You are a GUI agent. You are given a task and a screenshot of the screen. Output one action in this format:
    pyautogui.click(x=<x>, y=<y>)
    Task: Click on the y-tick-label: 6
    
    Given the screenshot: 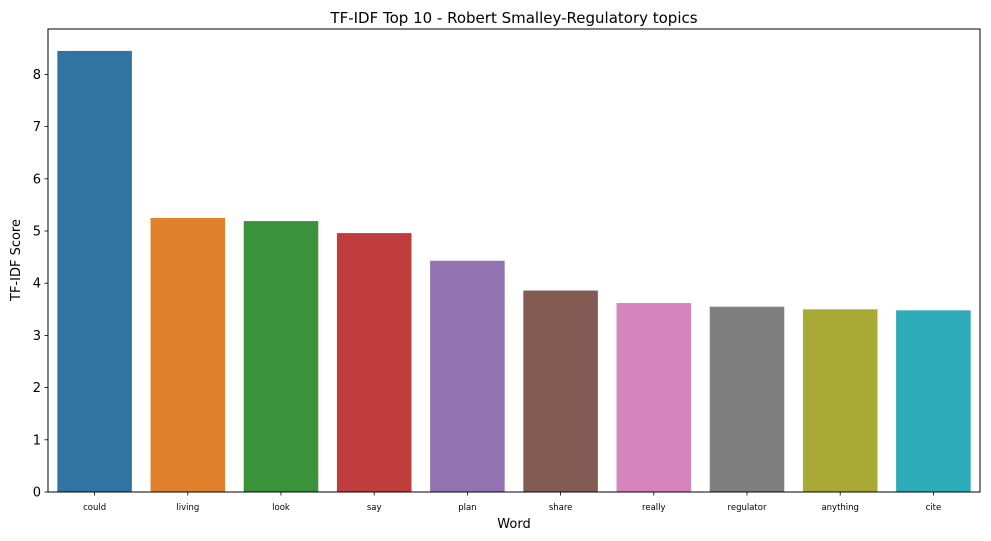 What is the action you would take?
    pyautogui.click(x=37, y=179)
    